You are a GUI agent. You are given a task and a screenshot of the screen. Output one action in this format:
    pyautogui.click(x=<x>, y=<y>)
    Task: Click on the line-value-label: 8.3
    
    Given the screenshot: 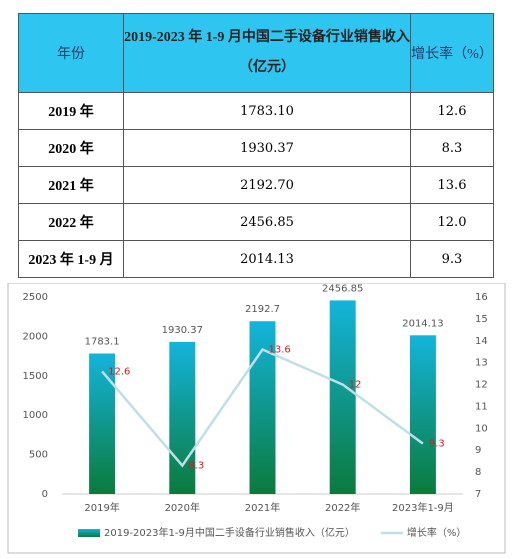 What is the action you would take?
    pyautogui.click(x=196, y=466)
    